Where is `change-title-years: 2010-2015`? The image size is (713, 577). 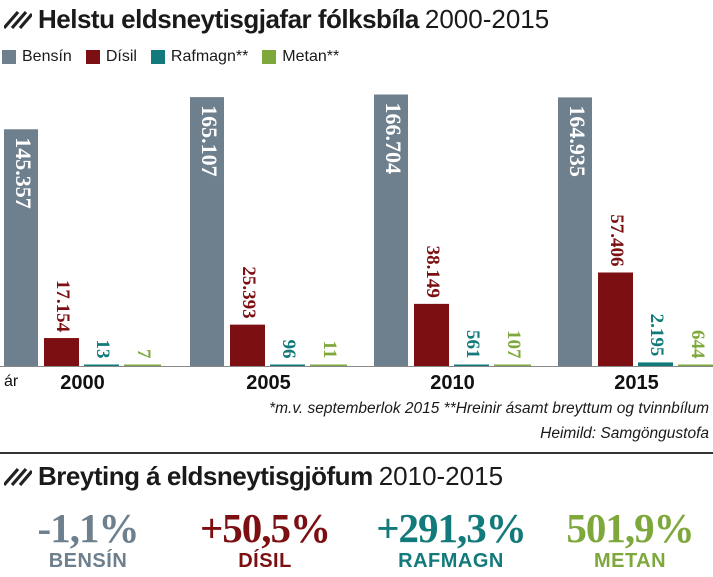
change-title-years: 2010-2015 is located at coordinates (441, 476).